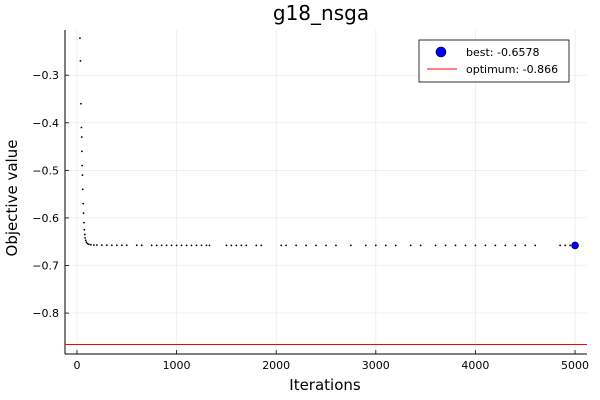 This screenshot has width=600, height=400. Describe the element at coordinates (177, 365) in the screenshot. I see `x-tick-label: 1000` at that location.